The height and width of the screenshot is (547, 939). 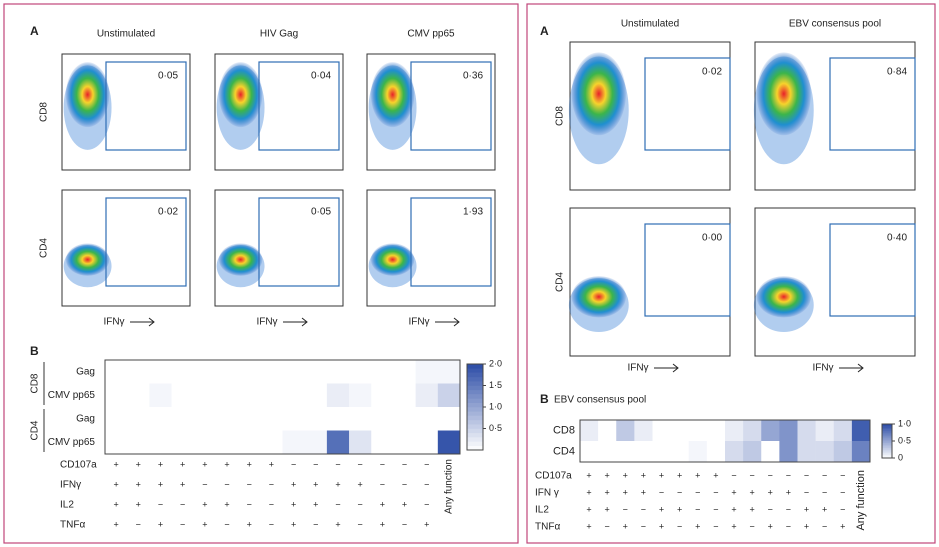 What do you see at coordinates (544, 31) in the screenshot?
I see `panel-label: A` at bounding box center [544, 31].